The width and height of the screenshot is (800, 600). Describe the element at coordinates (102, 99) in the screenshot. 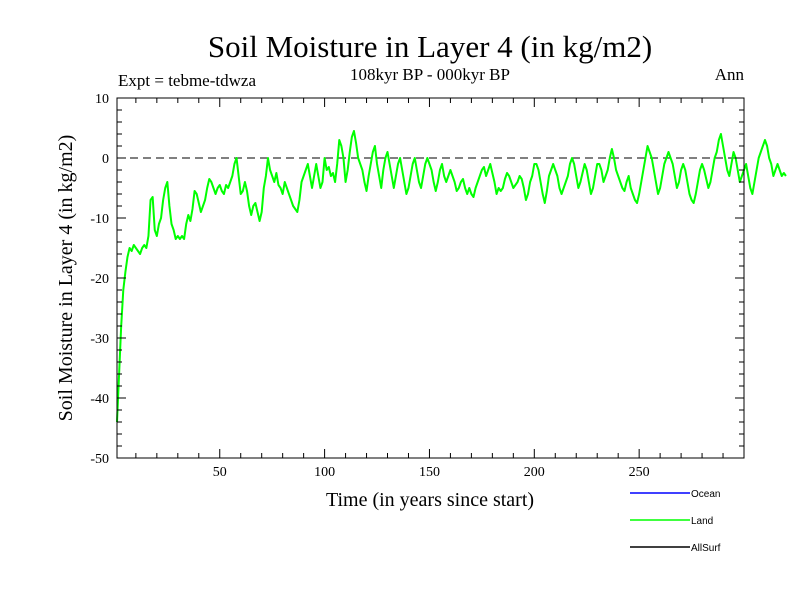

I see `y-tick-label: 10` at that location.